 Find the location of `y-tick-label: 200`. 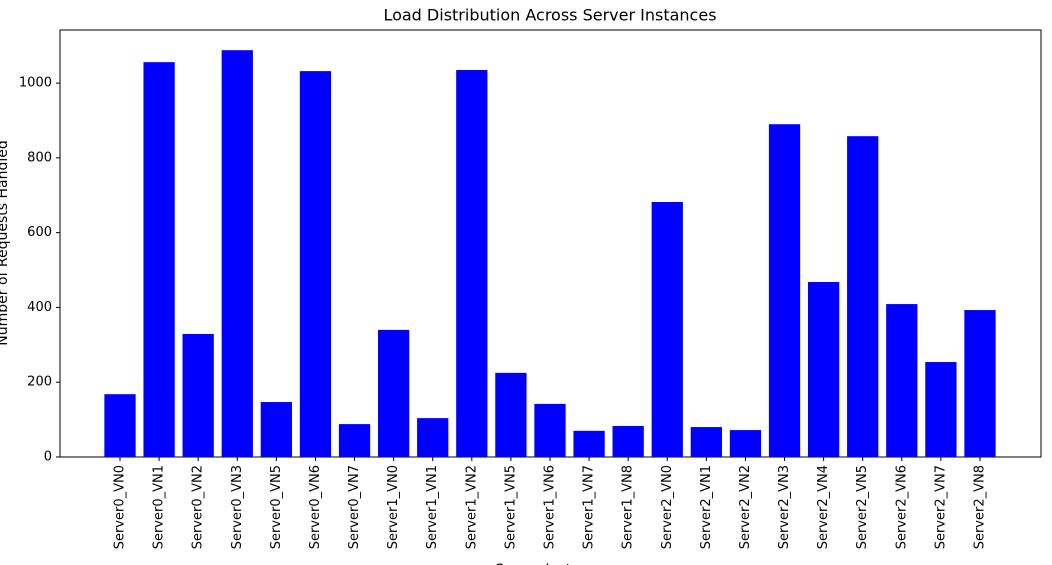

y-tick-label: 200 is located at coordinates (39, 382).